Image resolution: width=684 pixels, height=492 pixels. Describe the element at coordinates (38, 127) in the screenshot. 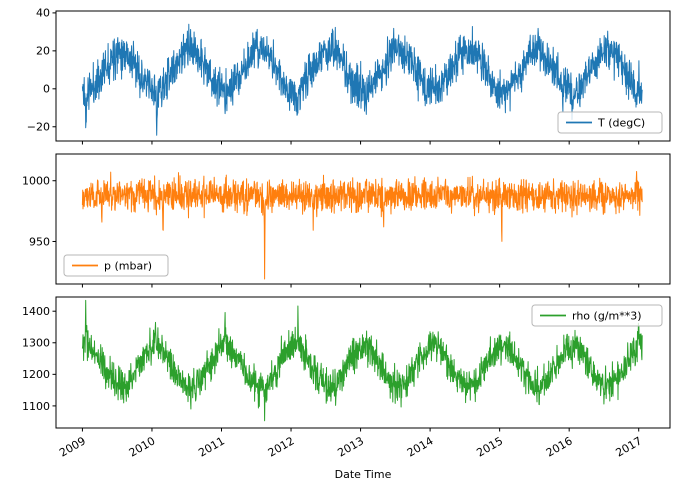

I see `y-tick-label: −20` at that location.